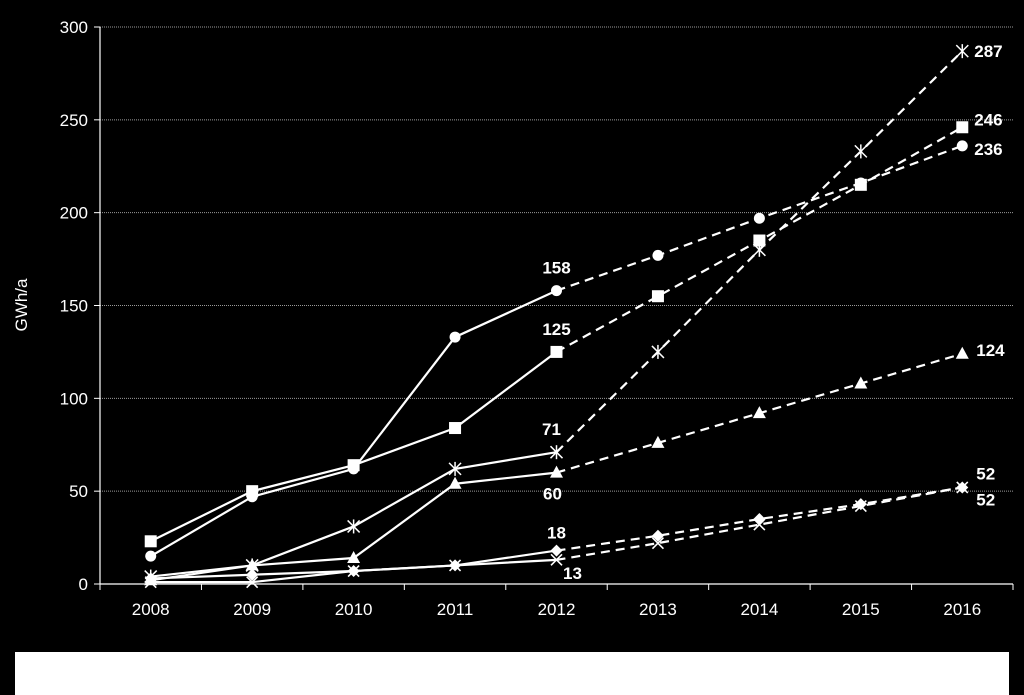 The image size is (1024, 695). I want to click on series-x, so click(556, 535).